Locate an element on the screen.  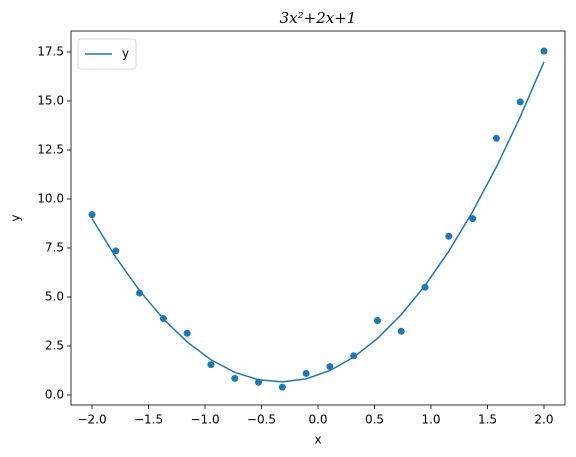
x-tick-label: 0.5 is located at coordinates (374, 420).